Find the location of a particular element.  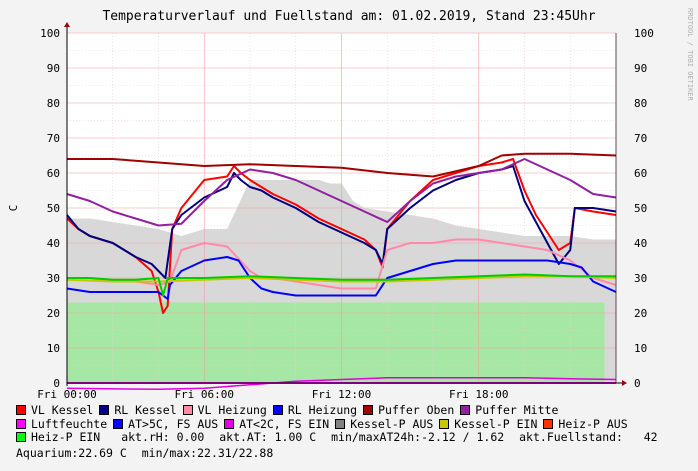

legend-item: Heiz-P EIN is located at coordinates (58, 437).